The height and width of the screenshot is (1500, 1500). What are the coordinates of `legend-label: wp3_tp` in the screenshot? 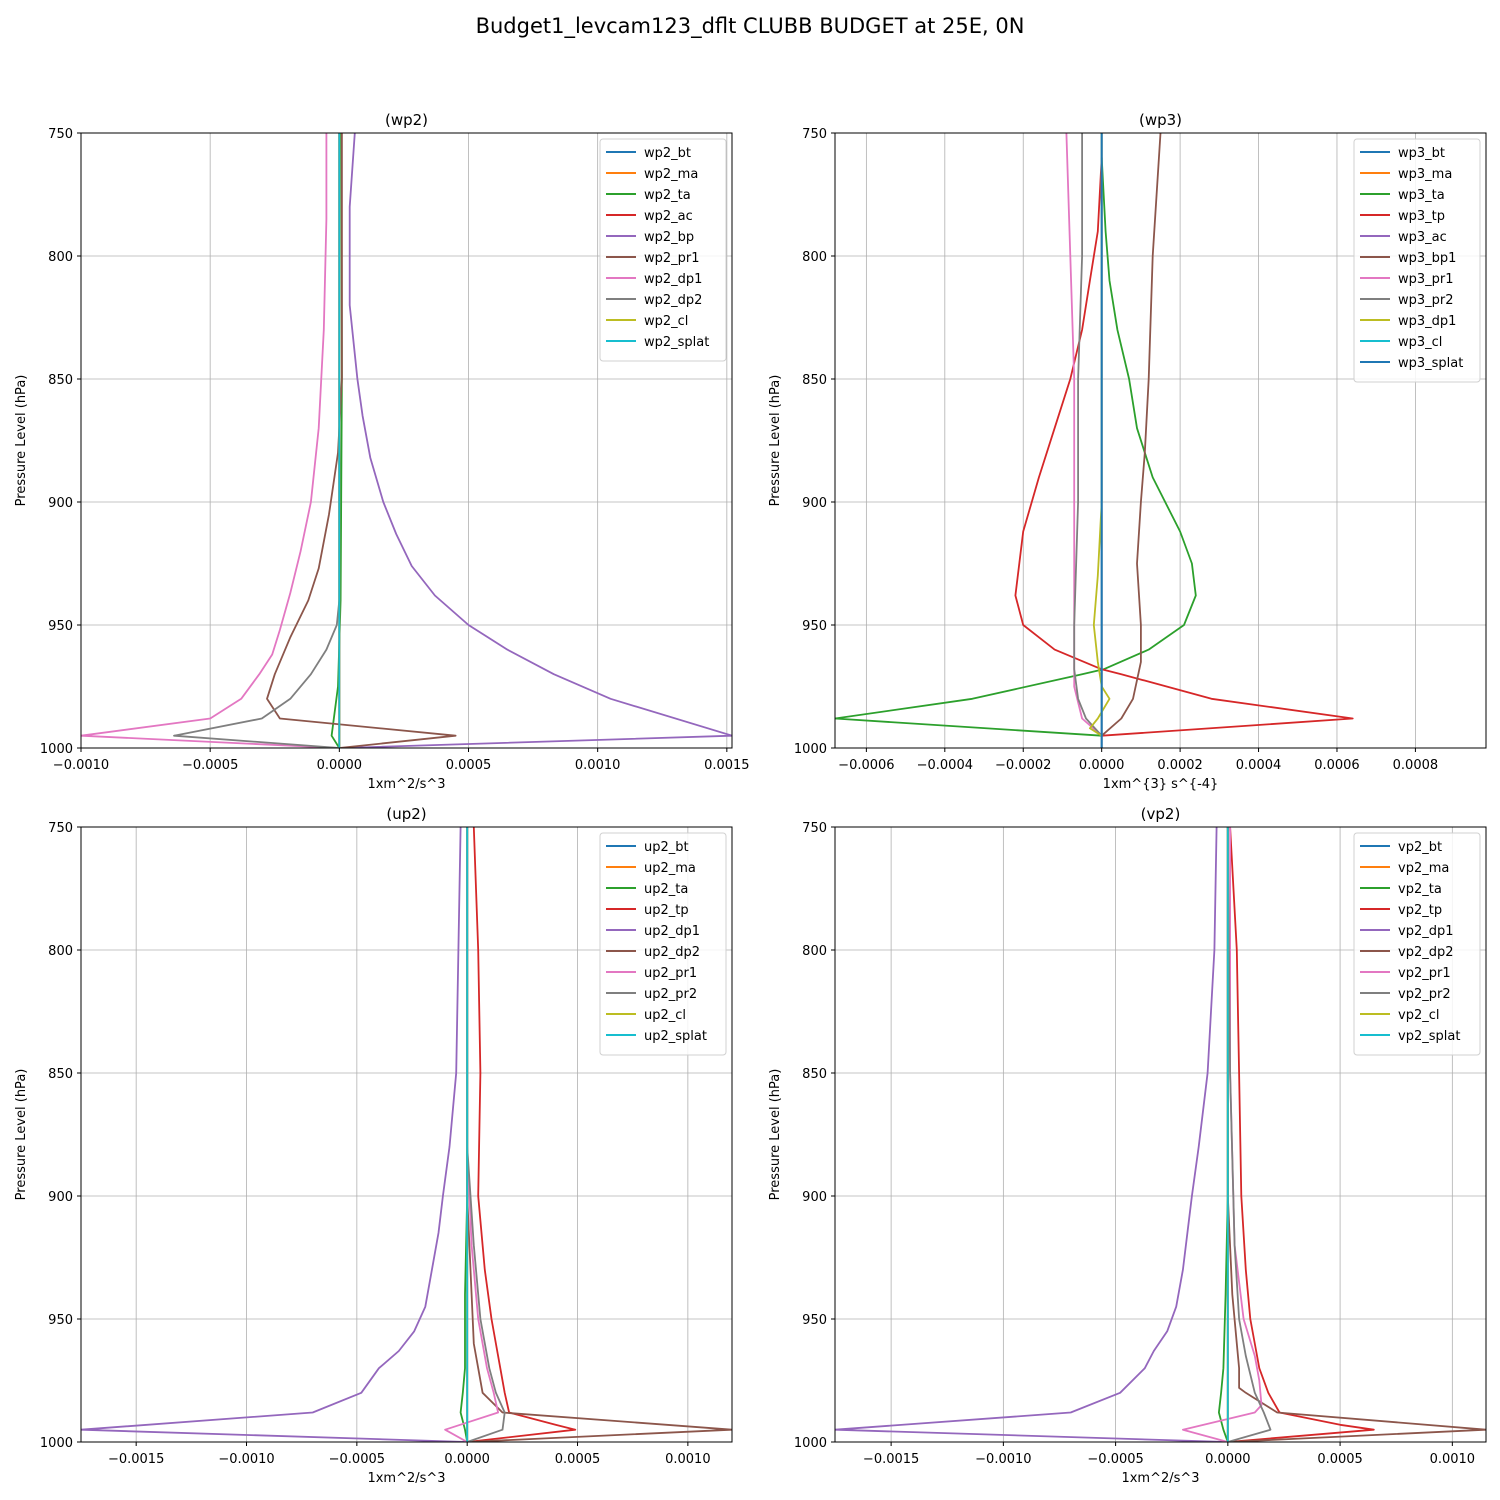 It's located at (1421, 216).